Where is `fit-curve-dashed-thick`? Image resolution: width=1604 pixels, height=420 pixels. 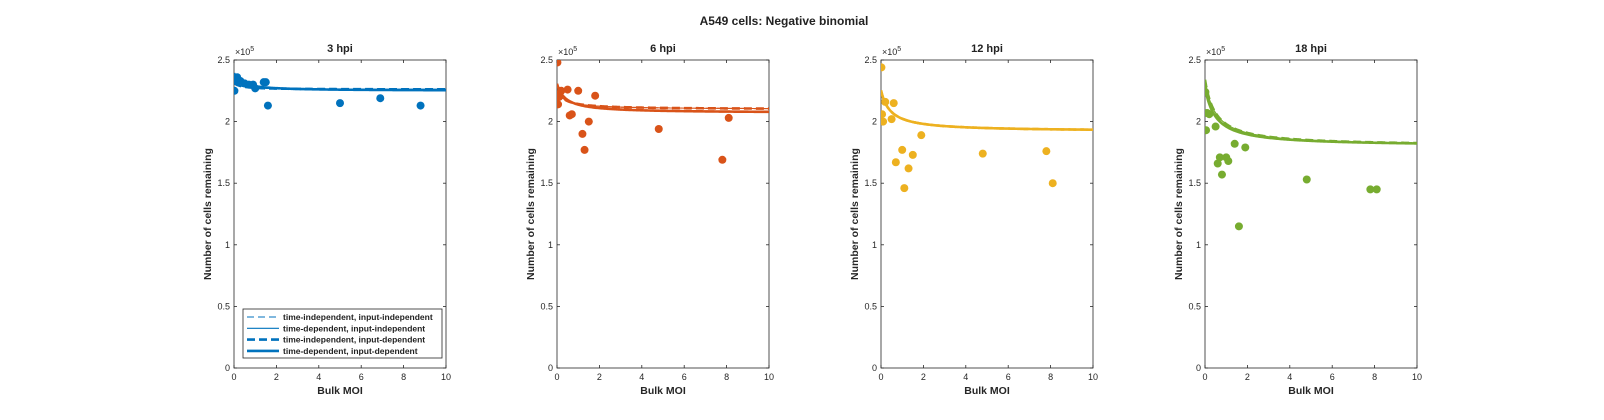
fit-curve-dashed-thick is located at coordinates (663, 100).